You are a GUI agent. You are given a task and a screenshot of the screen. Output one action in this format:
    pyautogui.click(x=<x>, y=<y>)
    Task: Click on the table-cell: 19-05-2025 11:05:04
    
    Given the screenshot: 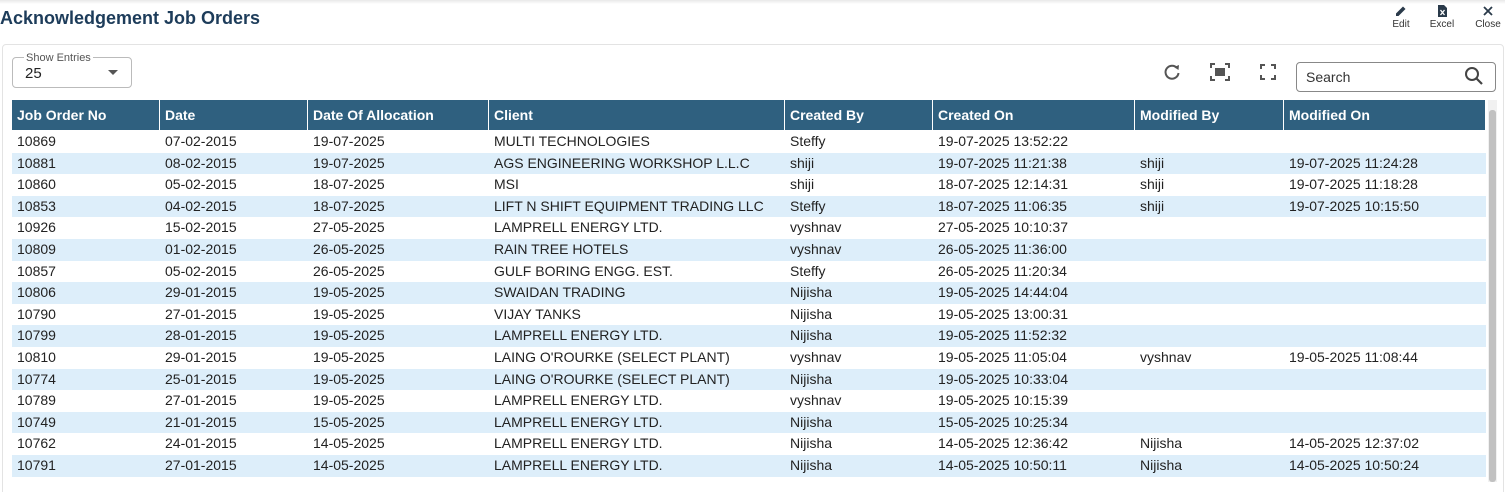 What is the action you would take?
    pyautogui.click(x=1002, y=357)
    